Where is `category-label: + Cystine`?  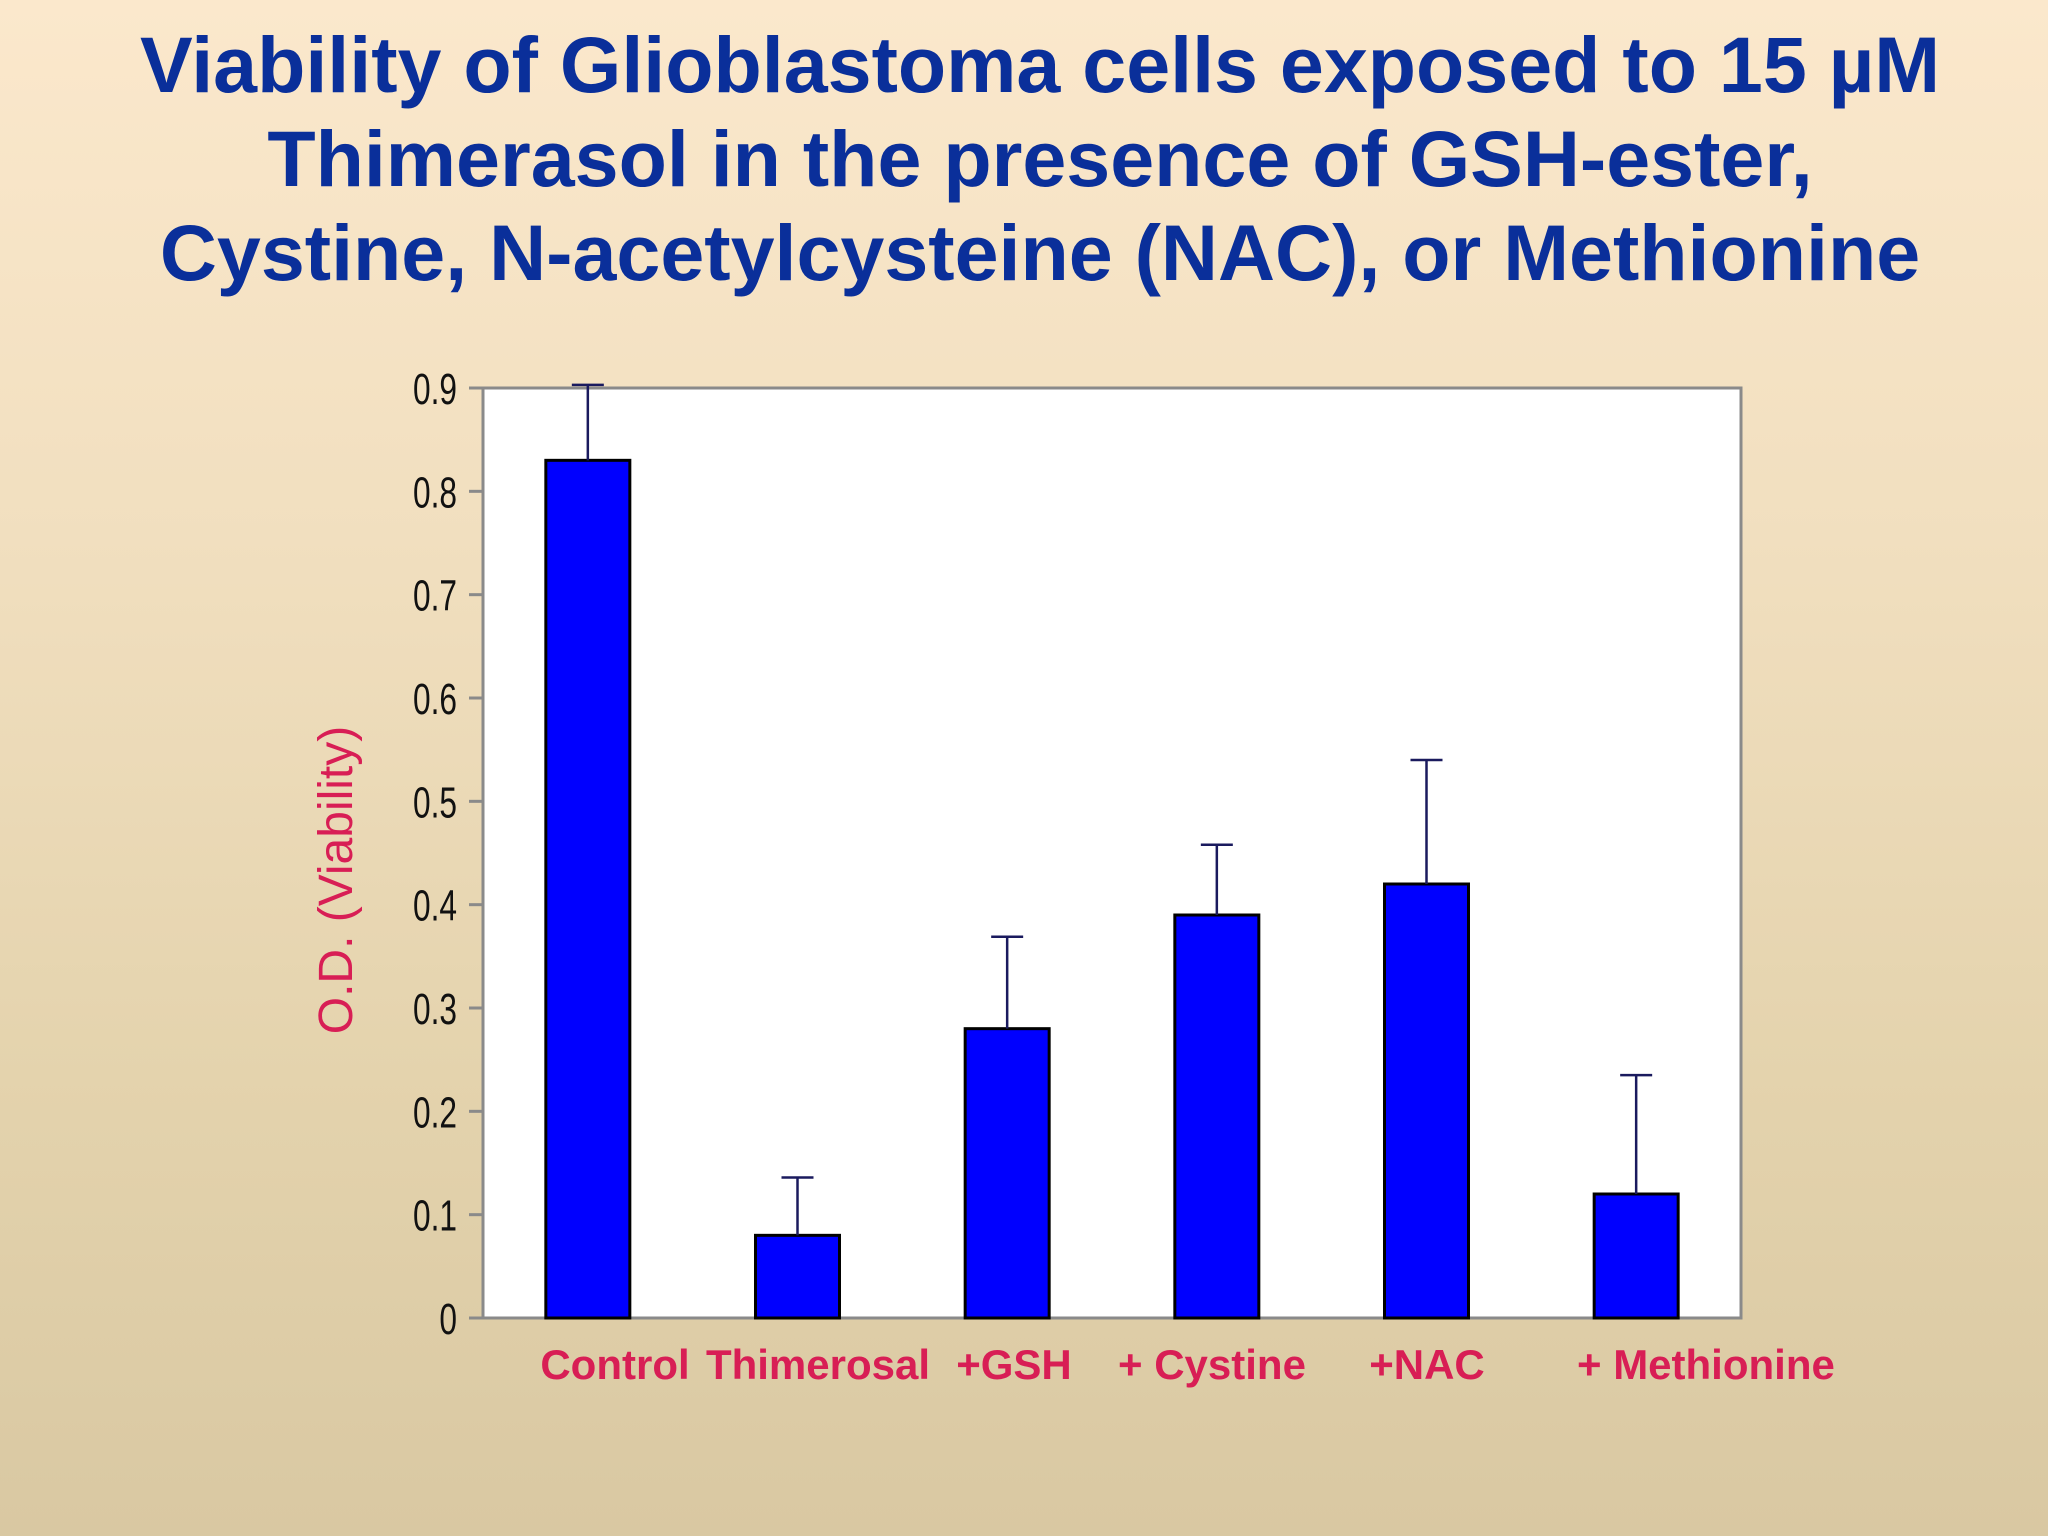
category-label: + Cystine is located at coordinates (1212, 1364).